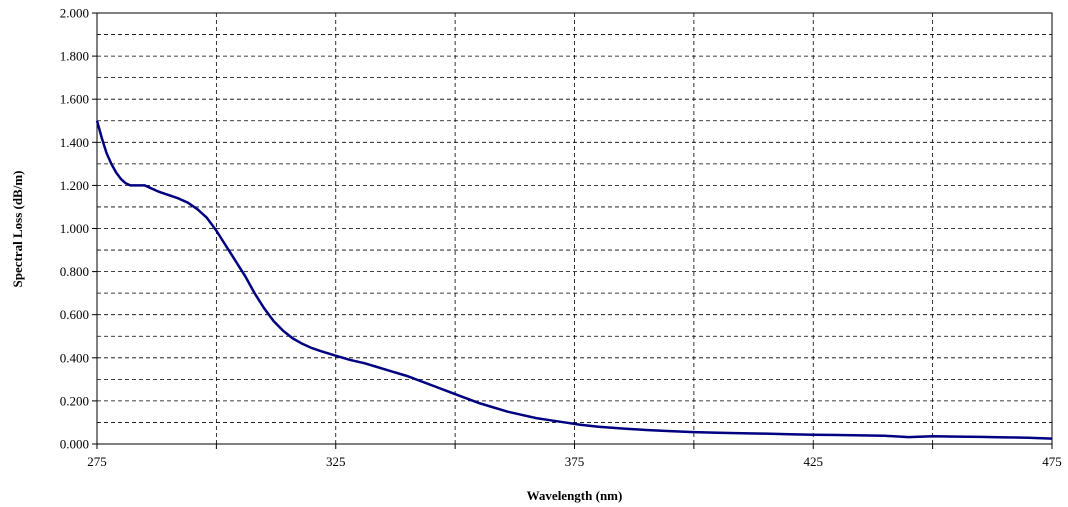 The height and width of the screenshot is (507, 1068). What do you see at coordinates (74, 271) in the screenshot?
I see `y-tick-label: 0.800` at bounding box center [74, 271].